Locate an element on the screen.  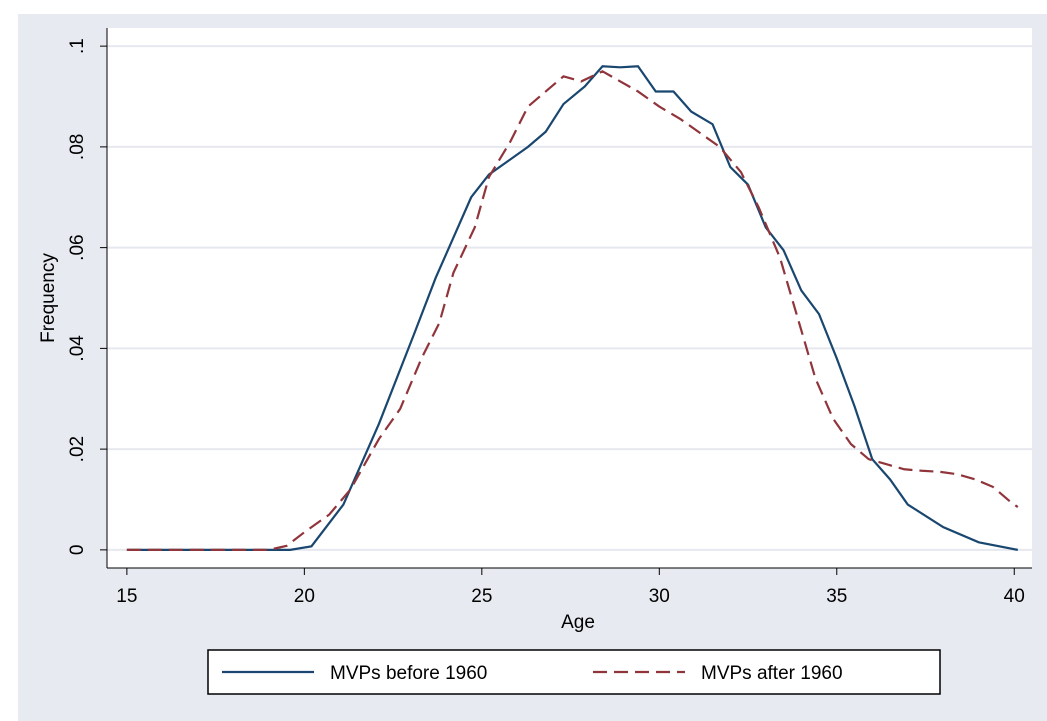
y-tick-label: .06 is located at coordinates (77, 247).